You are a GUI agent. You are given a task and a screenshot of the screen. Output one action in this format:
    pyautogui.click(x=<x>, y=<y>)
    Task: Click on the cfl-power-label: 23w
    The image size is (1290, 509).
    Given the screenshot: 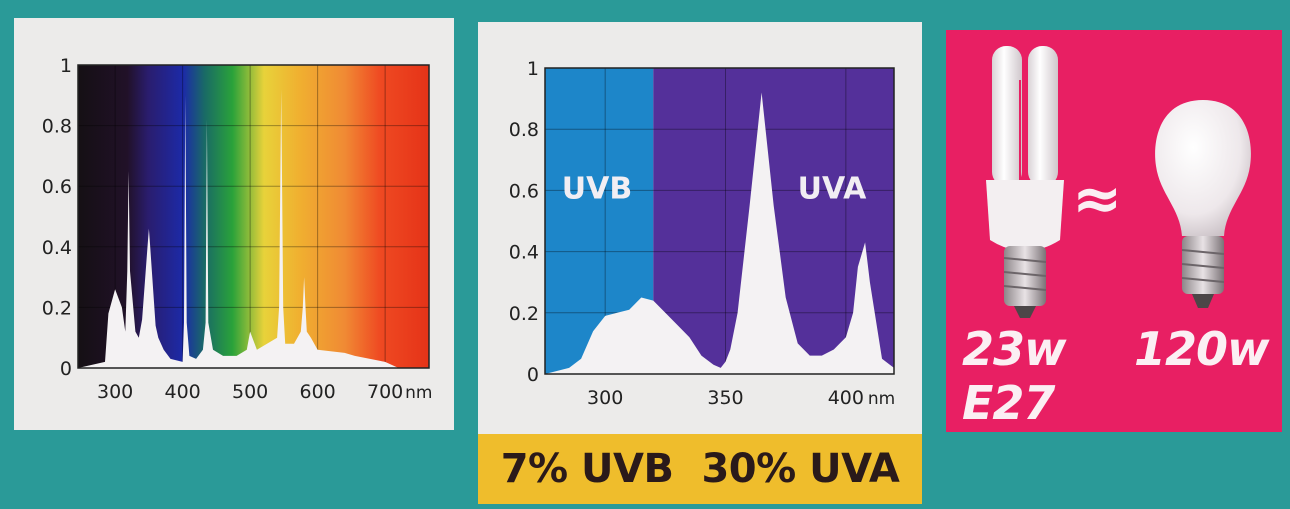 What is the action you would take?
    pyautogui.click(x=1014, y=349)
    